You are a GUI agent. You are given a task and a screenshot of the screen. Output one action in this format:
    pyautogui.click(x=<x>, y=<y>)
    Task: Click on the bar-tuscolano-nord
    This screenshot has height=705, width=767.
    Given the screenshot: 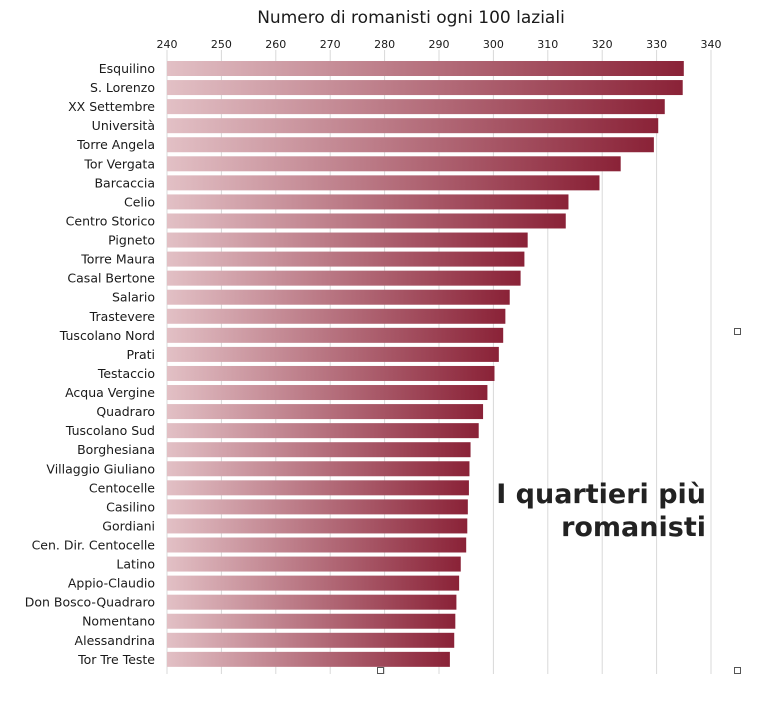 What is the action you would take?
    pyautogui.click(x=335, y=335)
    